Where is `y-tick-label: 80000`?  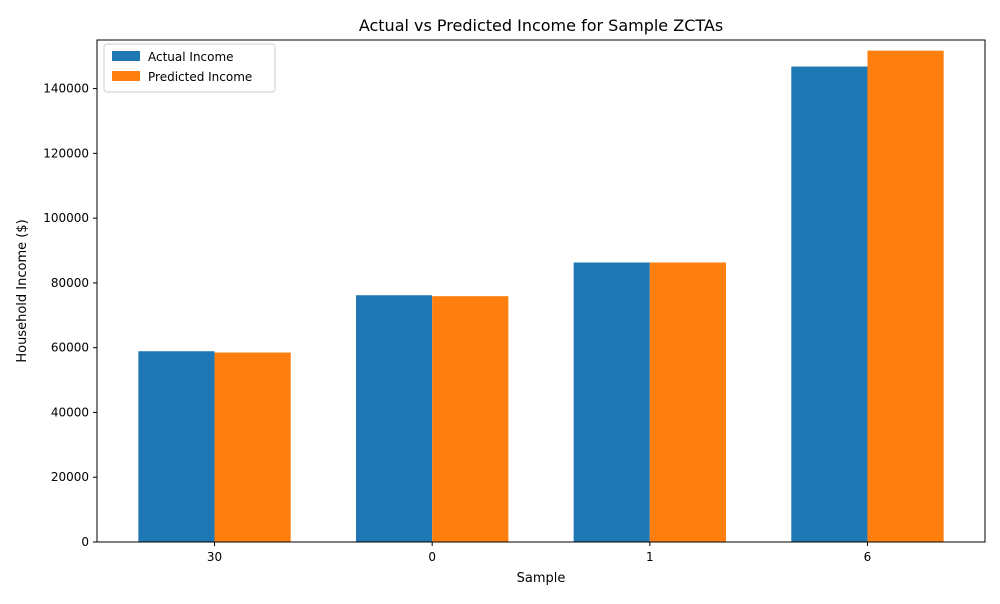
y-tick-label: 80000 is located at coordinates (70, 283).